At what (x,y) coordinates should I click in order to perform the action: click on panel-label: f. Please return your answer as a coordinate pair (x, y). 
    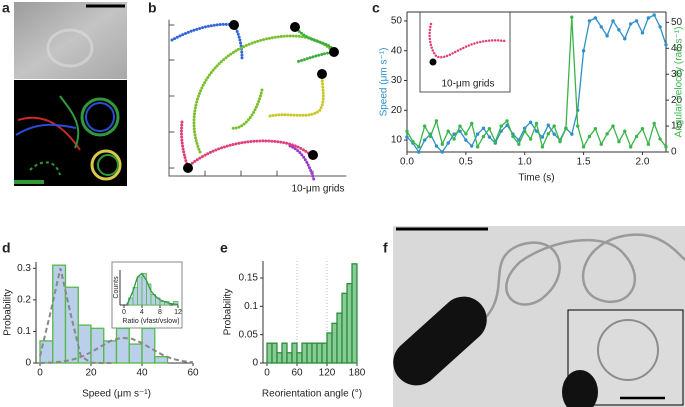
    Looking at the image, I should click on (385, 248).